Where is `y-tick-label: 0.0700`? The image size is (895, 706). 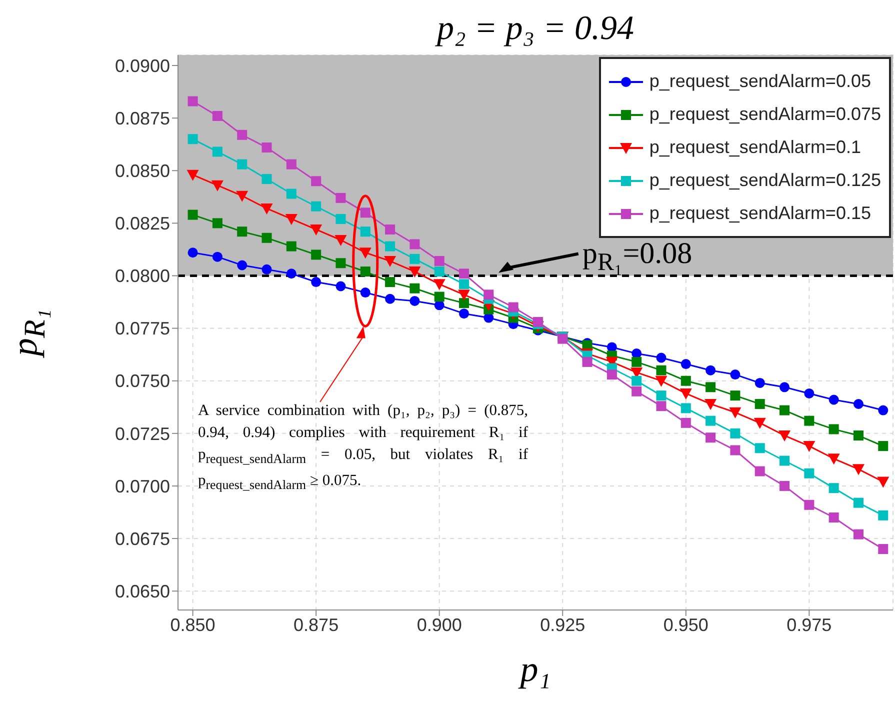 y-tick-label: 0.0700 is located at coordinates (142, 486).